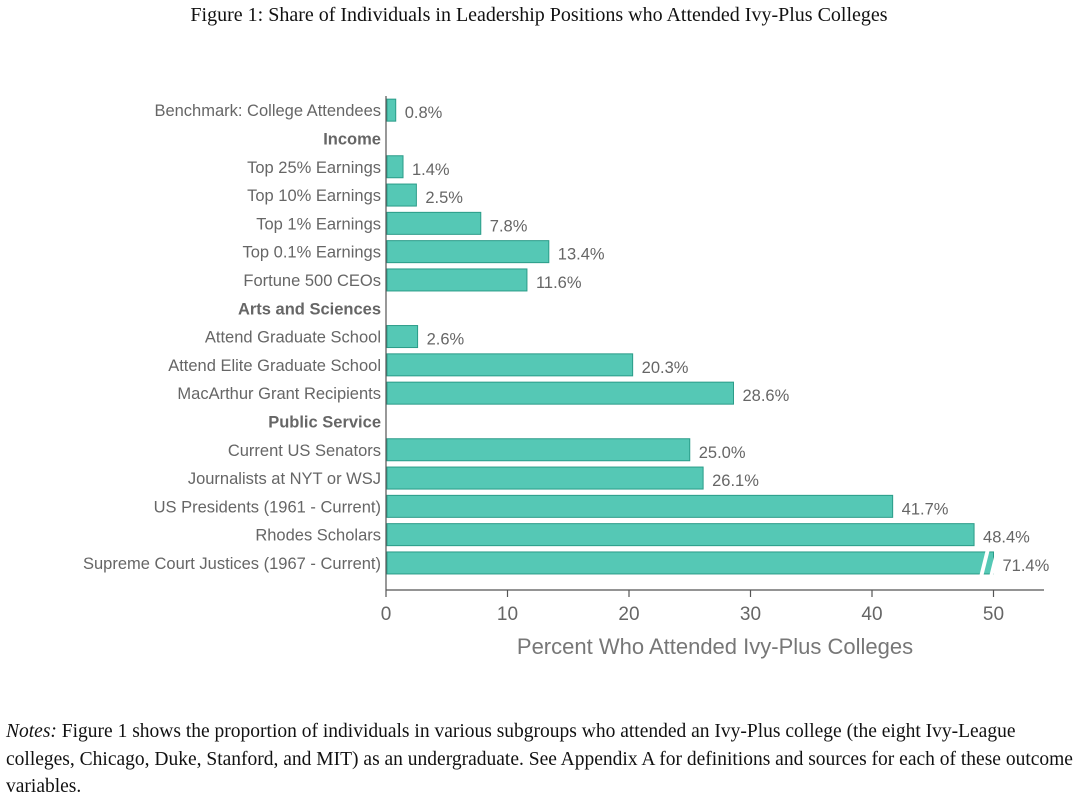 The image size is (1078, 801). Describe the element at coordinates (444, 198) in the screenshot. I see `value-label: 2.5%` at that location.